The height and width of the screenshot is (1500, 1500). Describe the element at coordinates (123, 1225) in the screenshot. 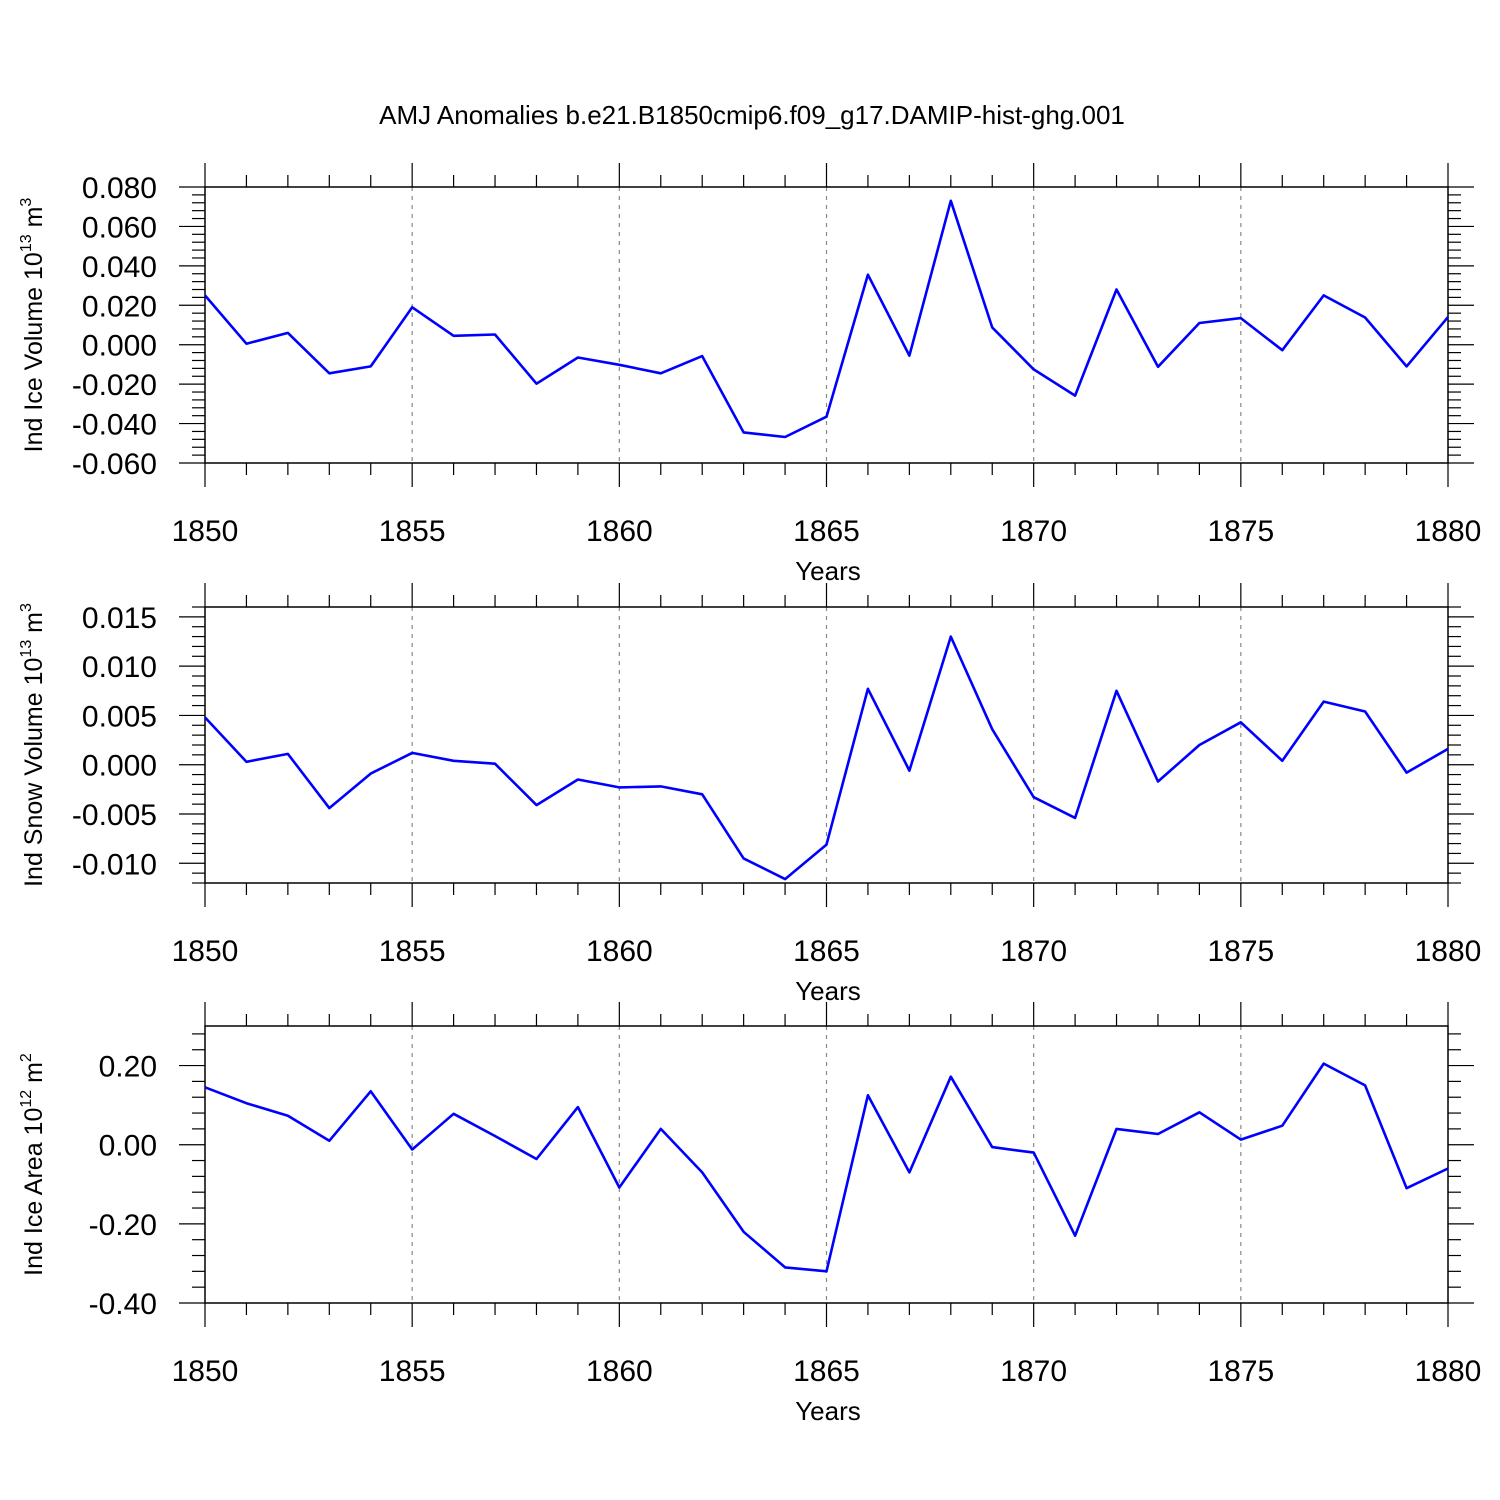

I see `y-tick-label: -0.20` at that location.